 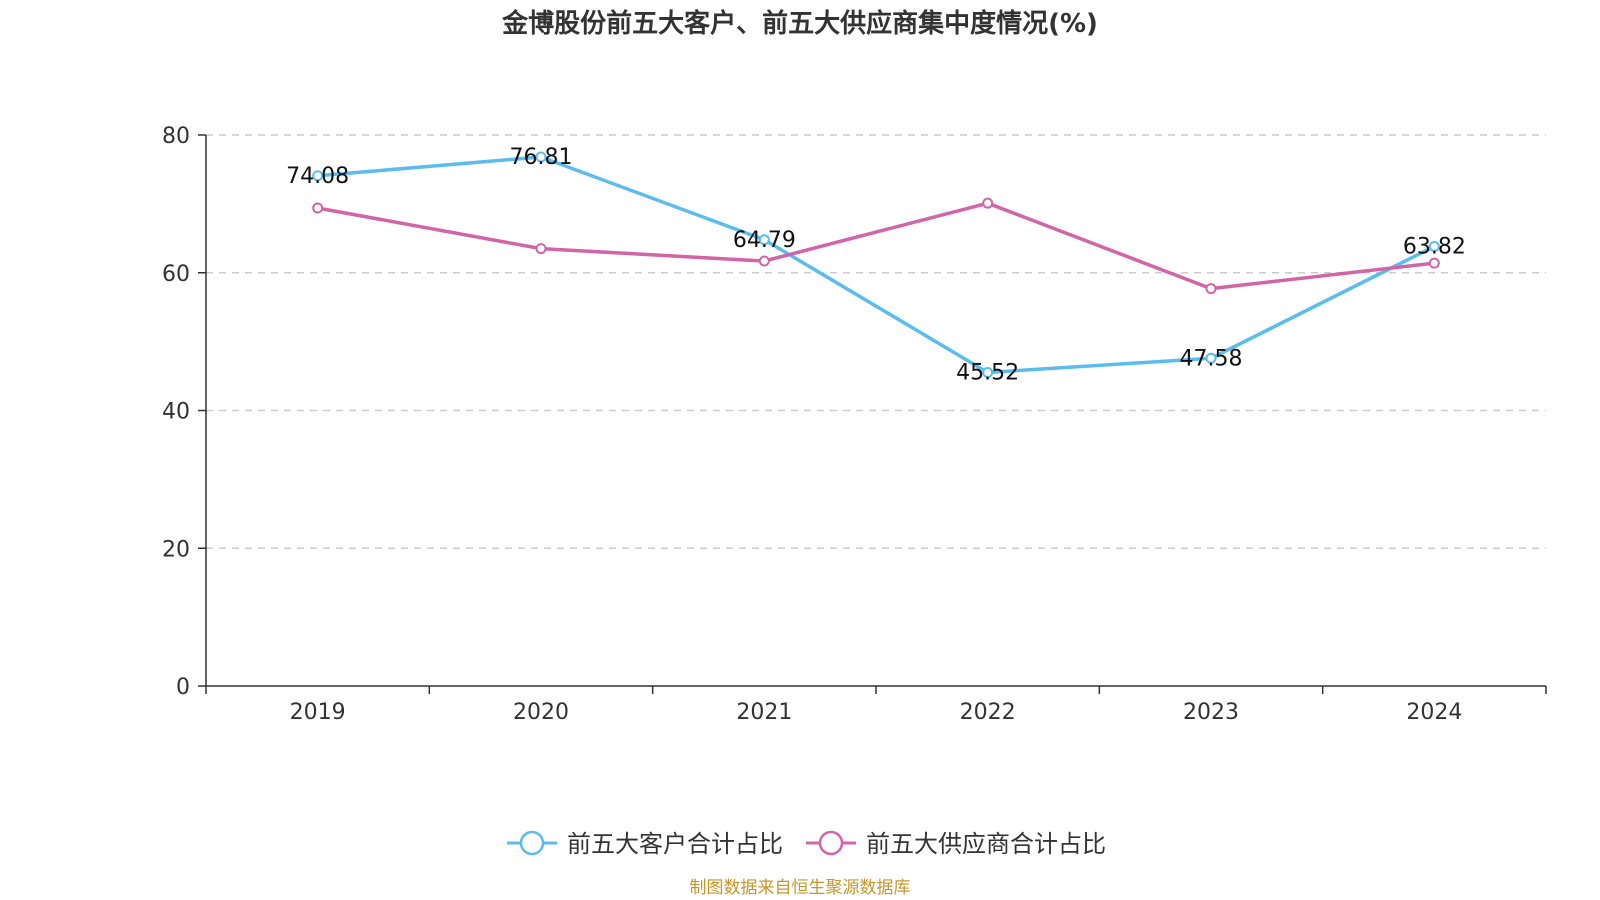 I want to click on y-tick-label: 40, so click(x=176, y=412).